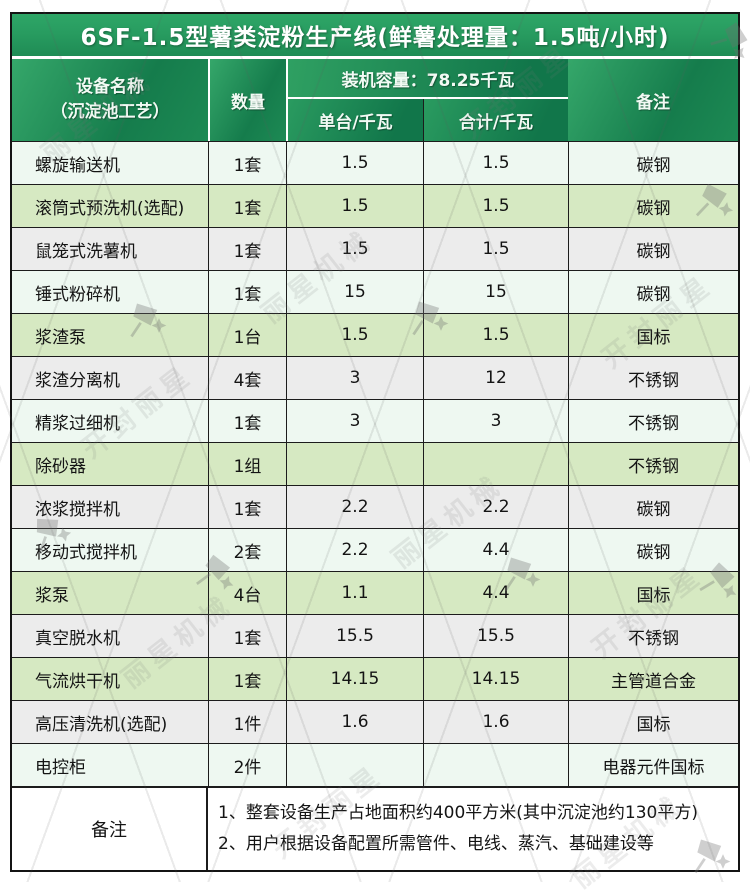 The image size is (750, 896). I want to click on table-row: 锤式粉碎机 1套 15 15 碳钢, so click(375, 291).